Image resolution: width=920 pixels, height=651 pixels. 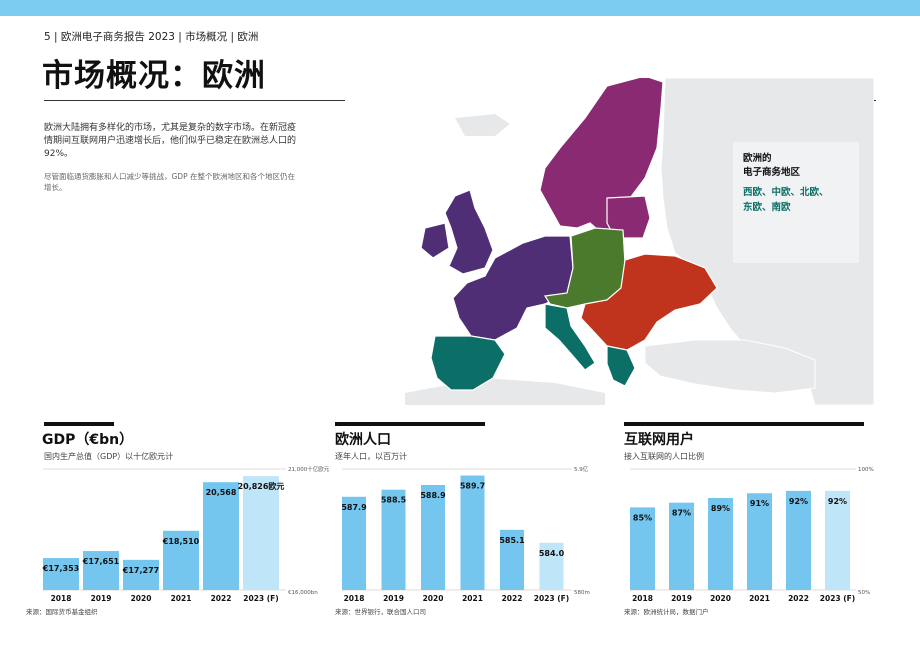 I want to click on population-section-bar, so click(x=410, y=424).